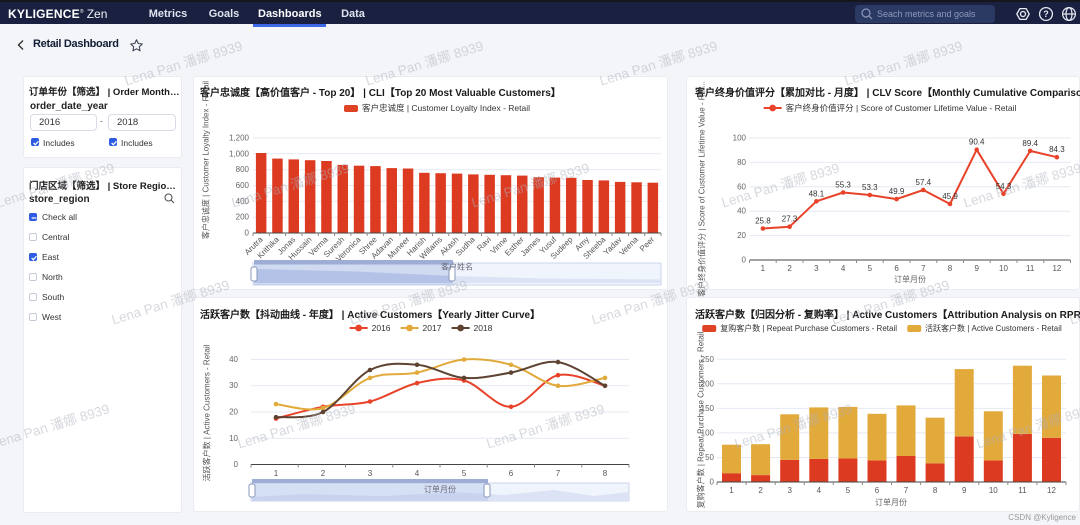  Describe the element at coordinates (243, 185) in the screenshot. I see `svg-text: 600` at that location.